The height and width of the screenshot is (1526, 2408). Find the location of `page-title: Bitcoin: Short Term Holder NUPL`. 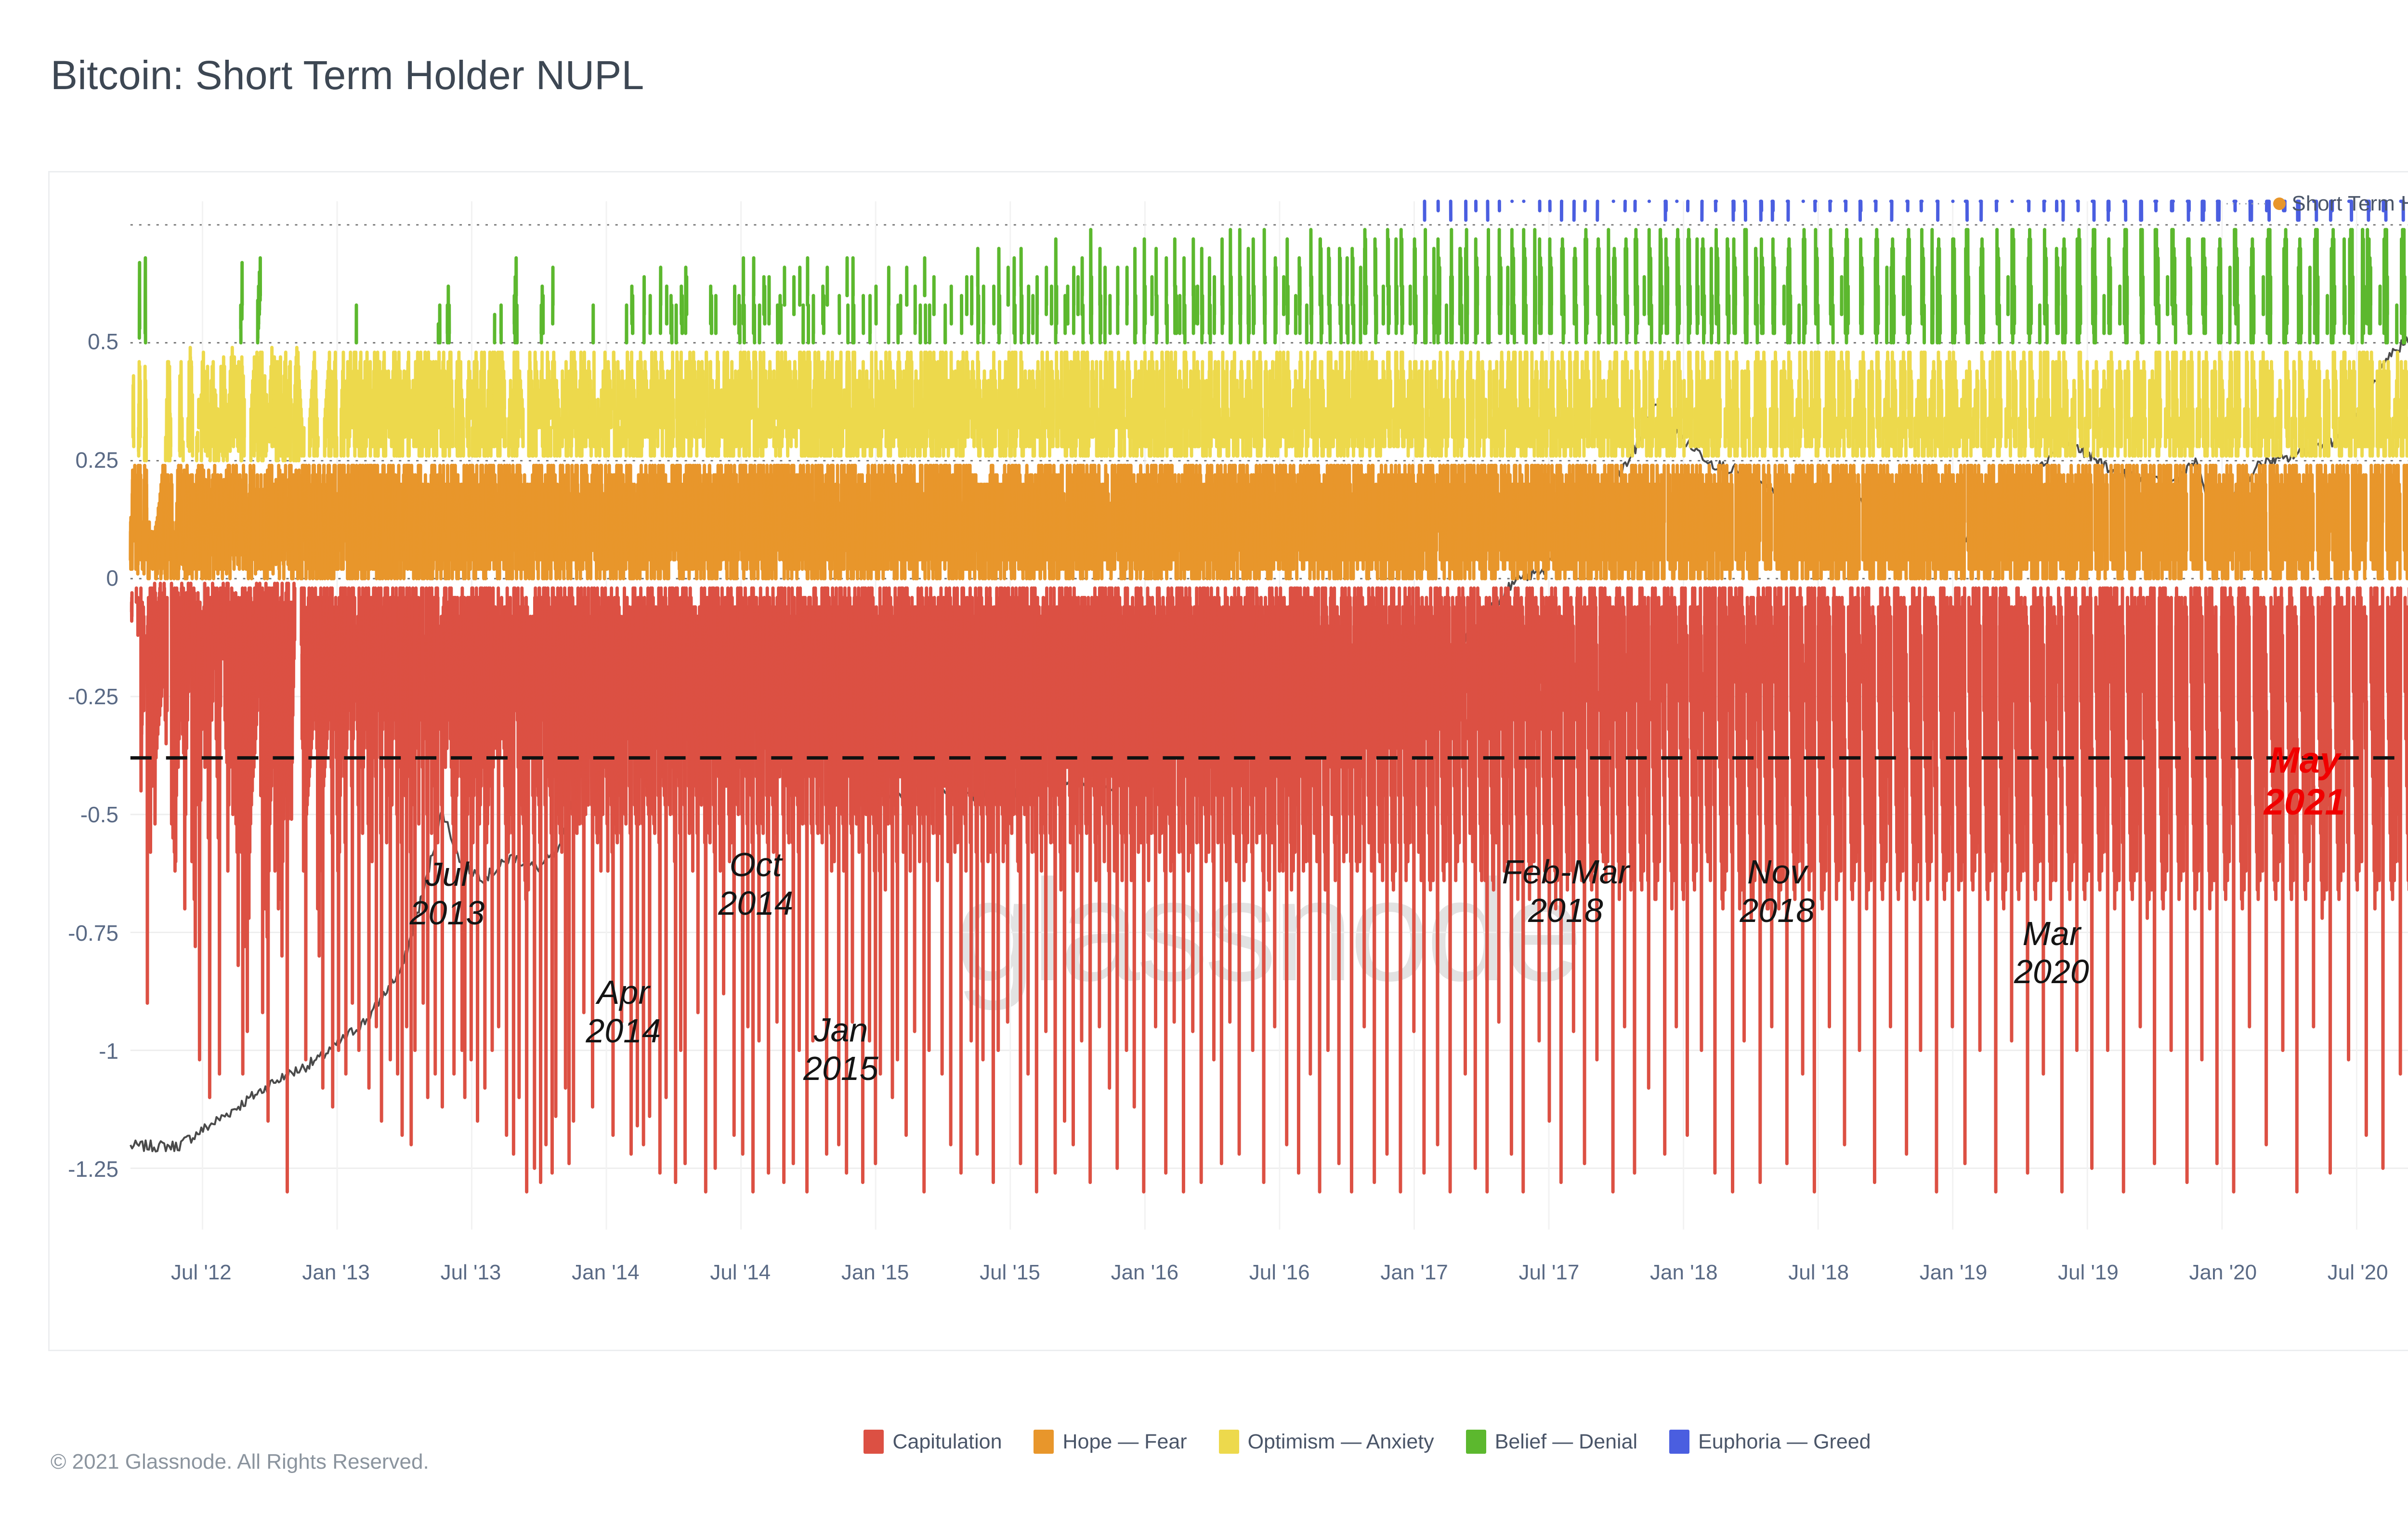

page-title: Bitcoin: Short Term Holder NUPL is located at coordinates (347, 75).